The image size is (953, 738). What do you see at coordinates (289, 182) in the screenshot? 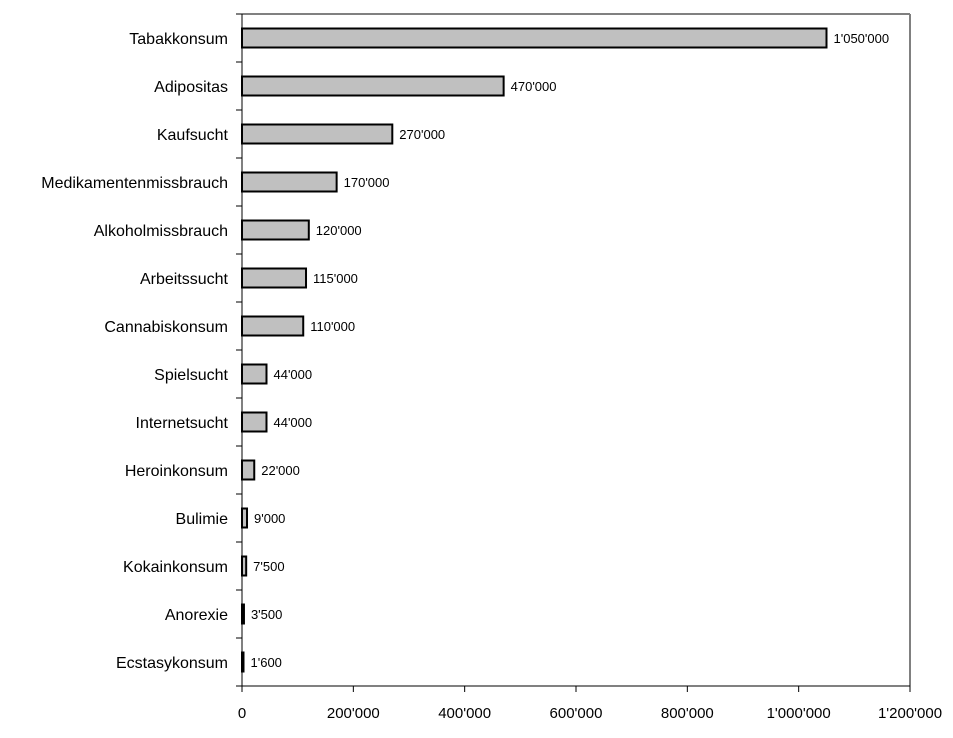
I see `bar-medikamentenmissbrauch` at bounding box center [289, 182].